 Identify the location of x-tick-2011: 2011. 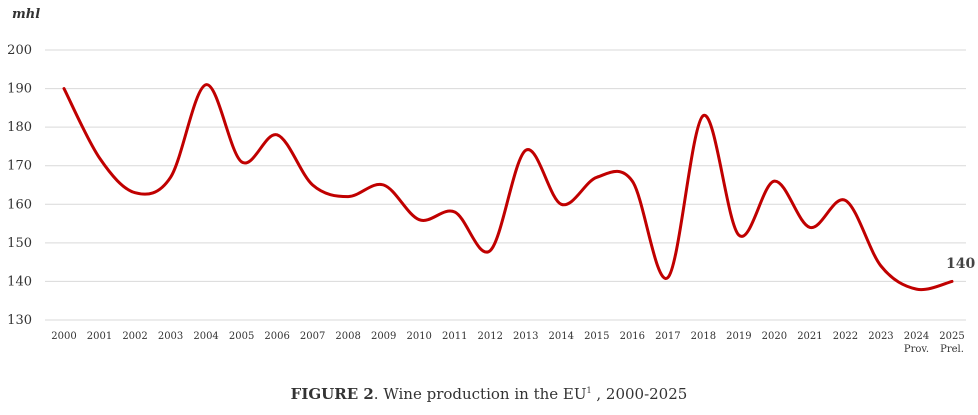
(454, 336).